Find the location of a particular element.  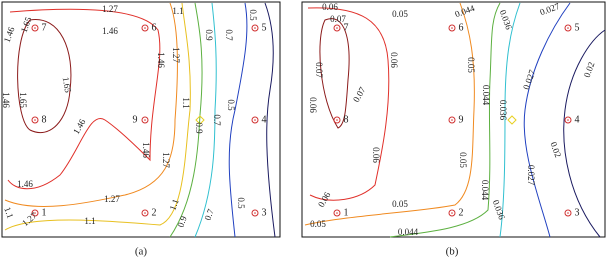

point-label: 4 is located at coordinates (264, 119).